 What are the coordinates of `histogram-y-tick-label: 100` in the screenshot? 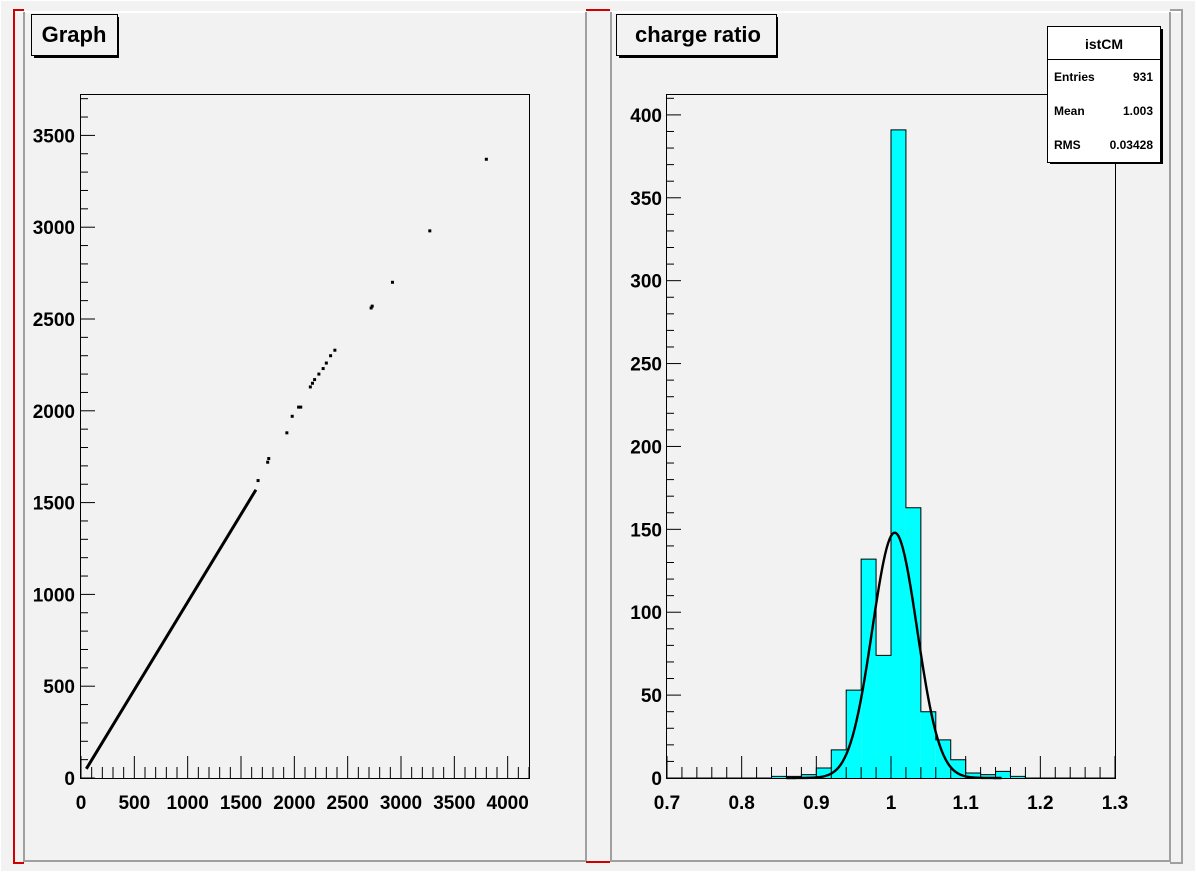 It's located at (646, 613).